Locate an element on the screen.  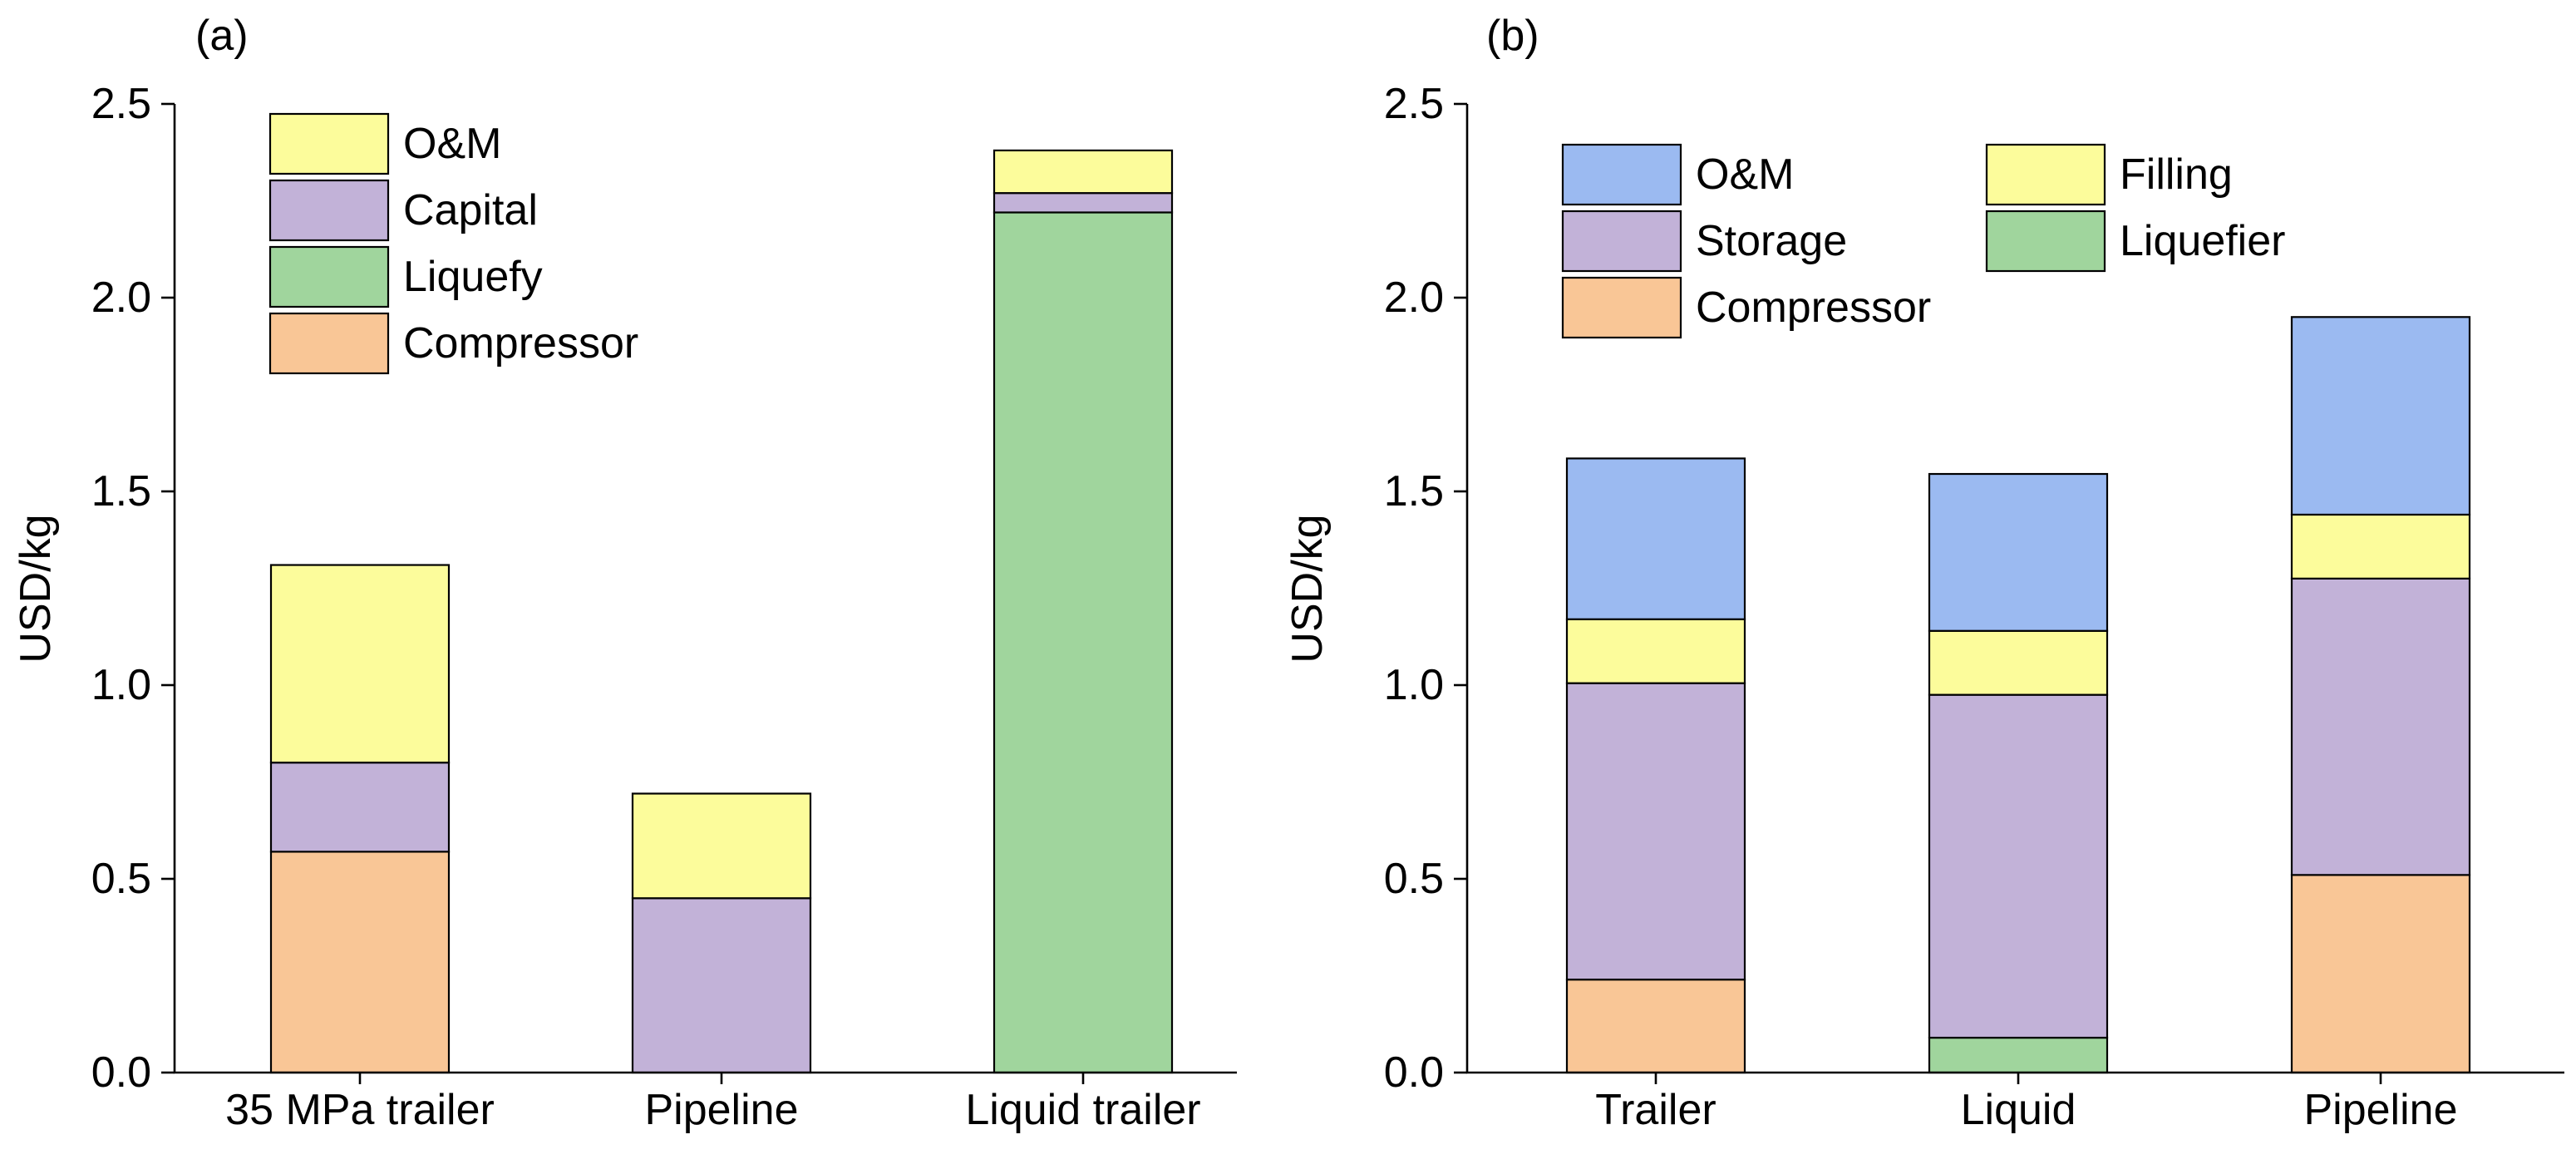
bar-trailer-filling is located at coordinates (1655, 651).